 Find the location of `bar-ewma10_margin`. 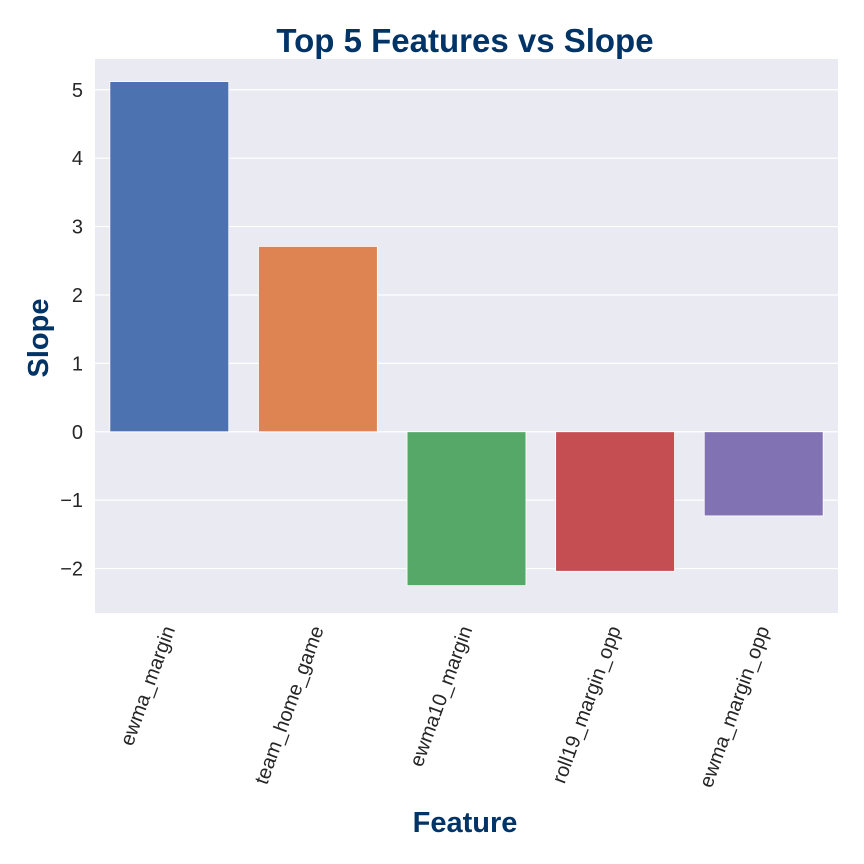

bar-ewma10_margin is located at coordinates (466, 509).